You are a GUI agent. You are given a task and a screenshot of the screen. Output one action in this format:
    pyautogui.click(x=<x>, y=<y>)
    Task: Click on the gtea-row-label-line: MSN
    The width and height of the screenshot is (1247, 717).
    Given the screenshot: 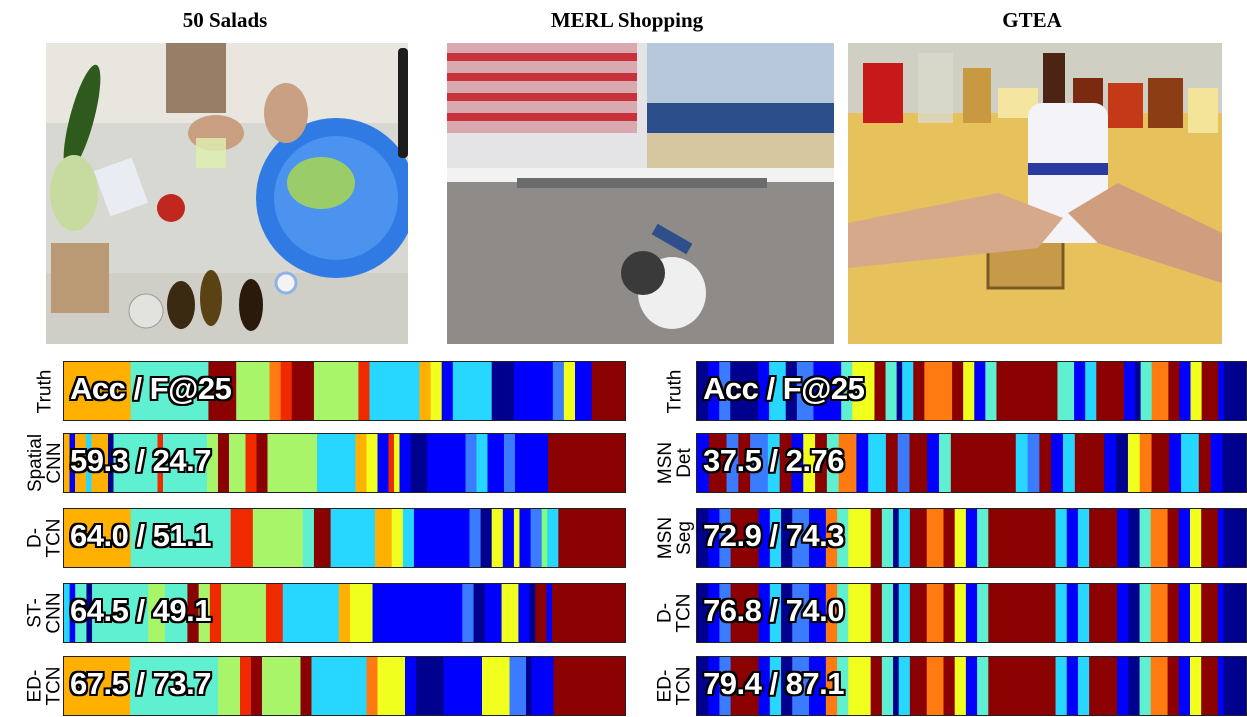 What is the action you would take?
    pyautogui.click(x=665, y=463)
    